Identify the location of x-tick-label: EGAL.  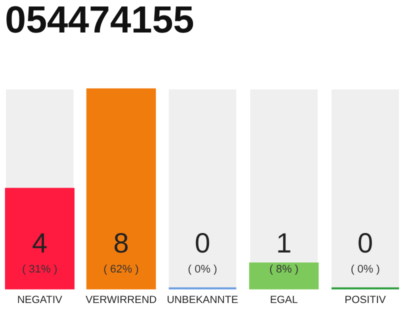
(284, 300).